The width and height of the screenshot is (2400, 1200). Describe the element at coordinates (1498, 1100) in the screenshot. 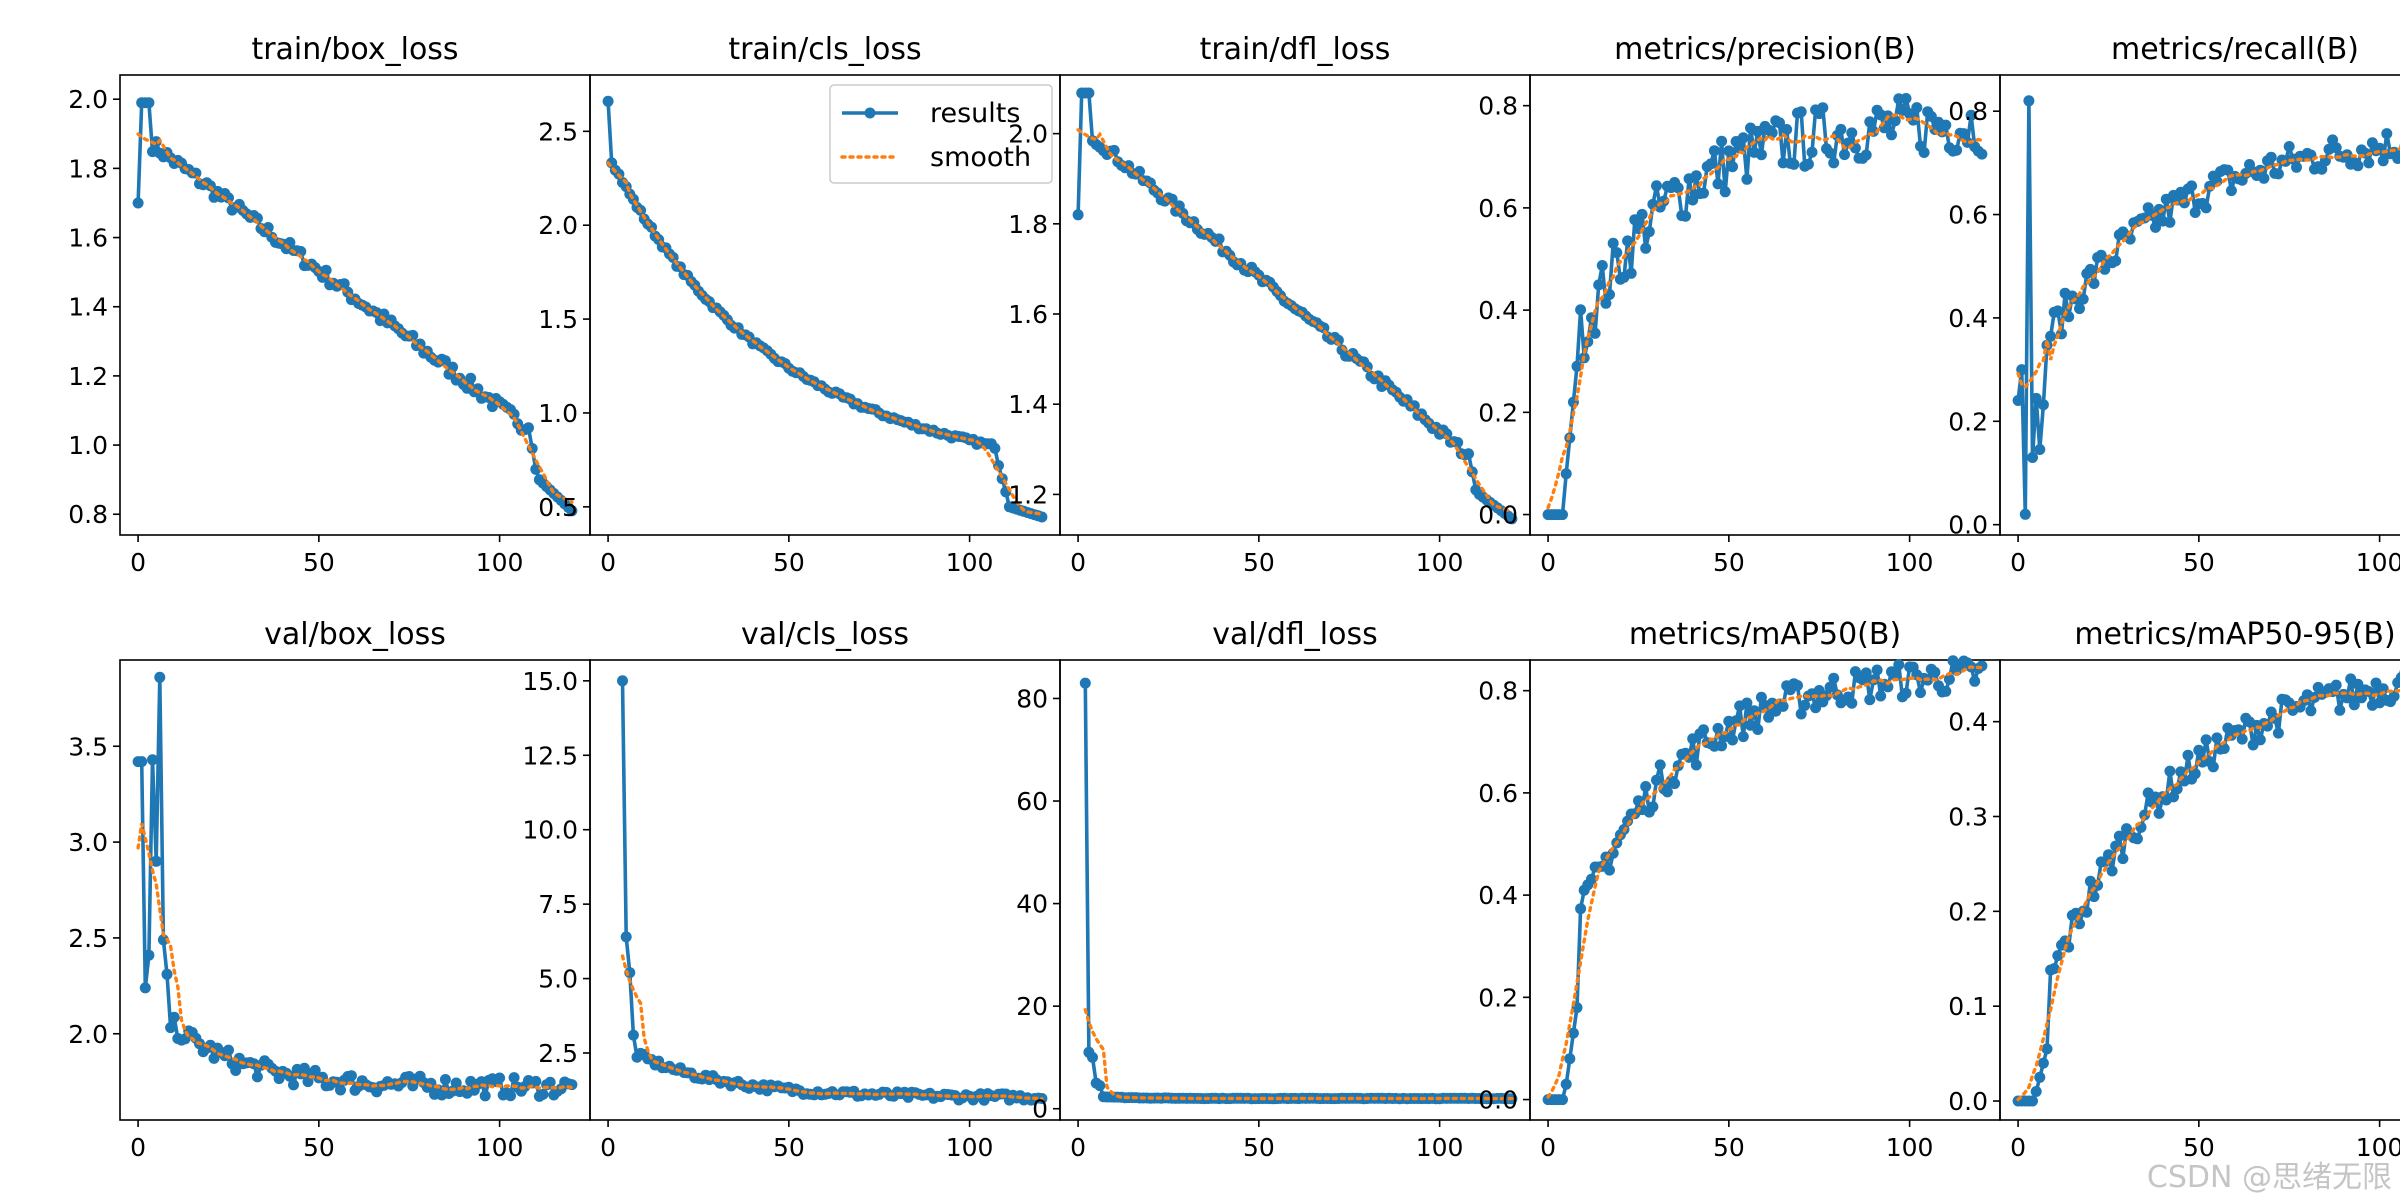

I see `y-tick-label: 0.0` at that location.